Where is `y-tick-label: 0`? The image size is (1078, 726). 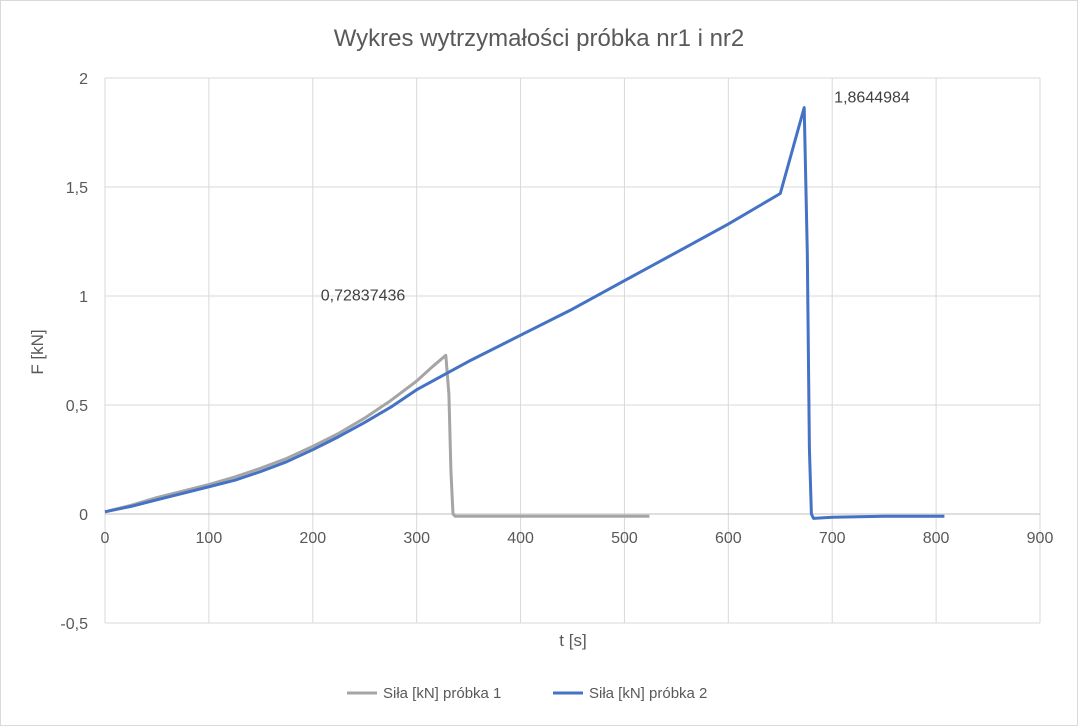
y-tick-label: 0 is located at coordinates (83, 515).